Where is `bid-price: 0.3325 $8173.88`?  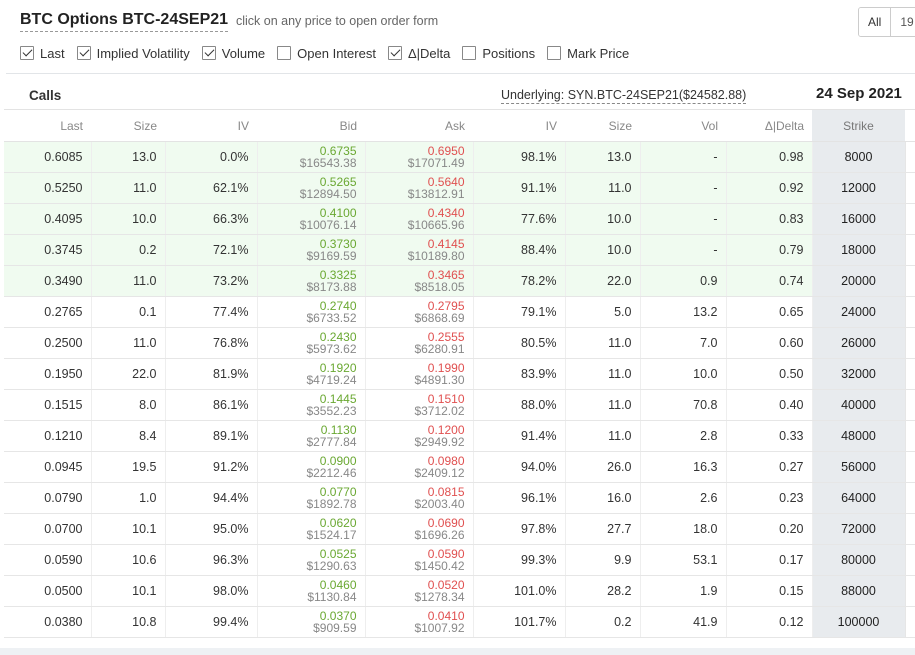
bid-price: 0.3325 $8173.88 is located at coordinates (310, 281).